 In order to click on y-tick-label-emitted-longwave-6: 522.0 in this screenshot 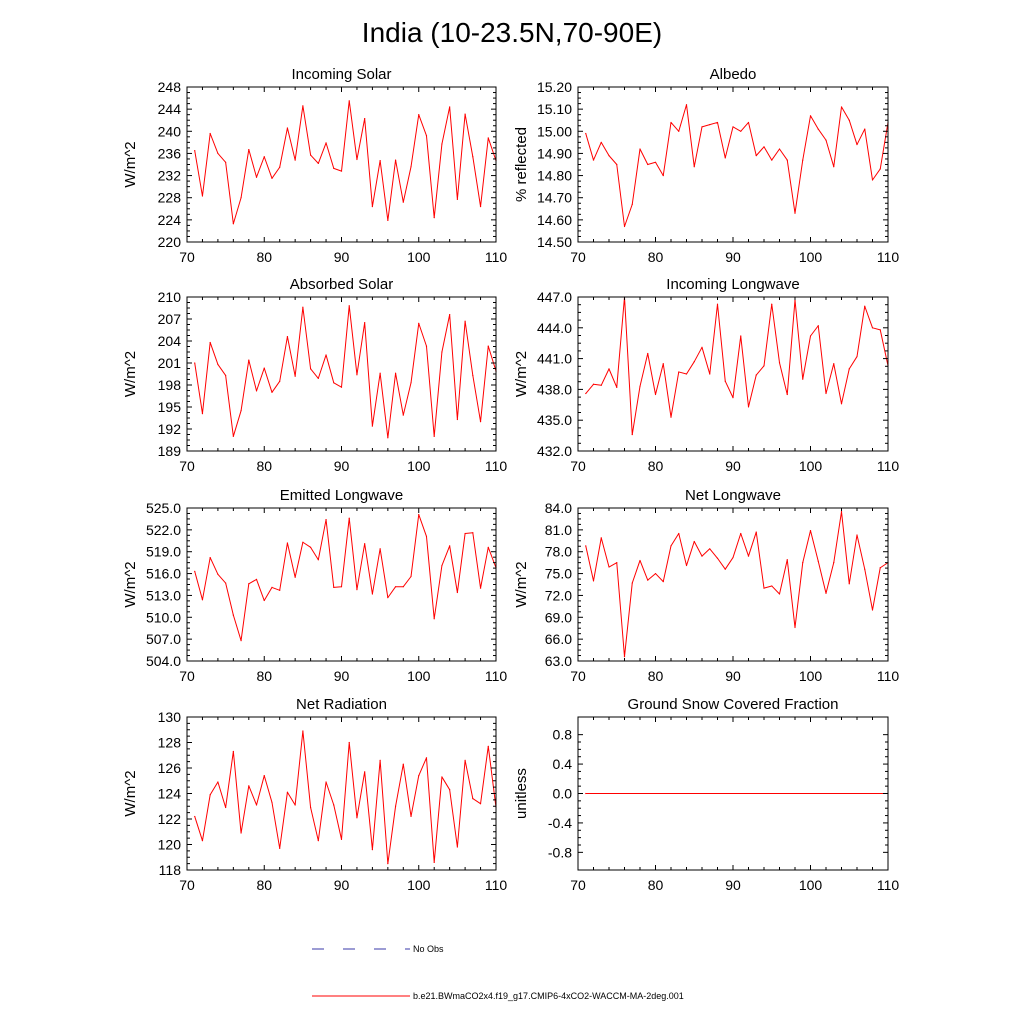, I will do `click(163, 530)`.